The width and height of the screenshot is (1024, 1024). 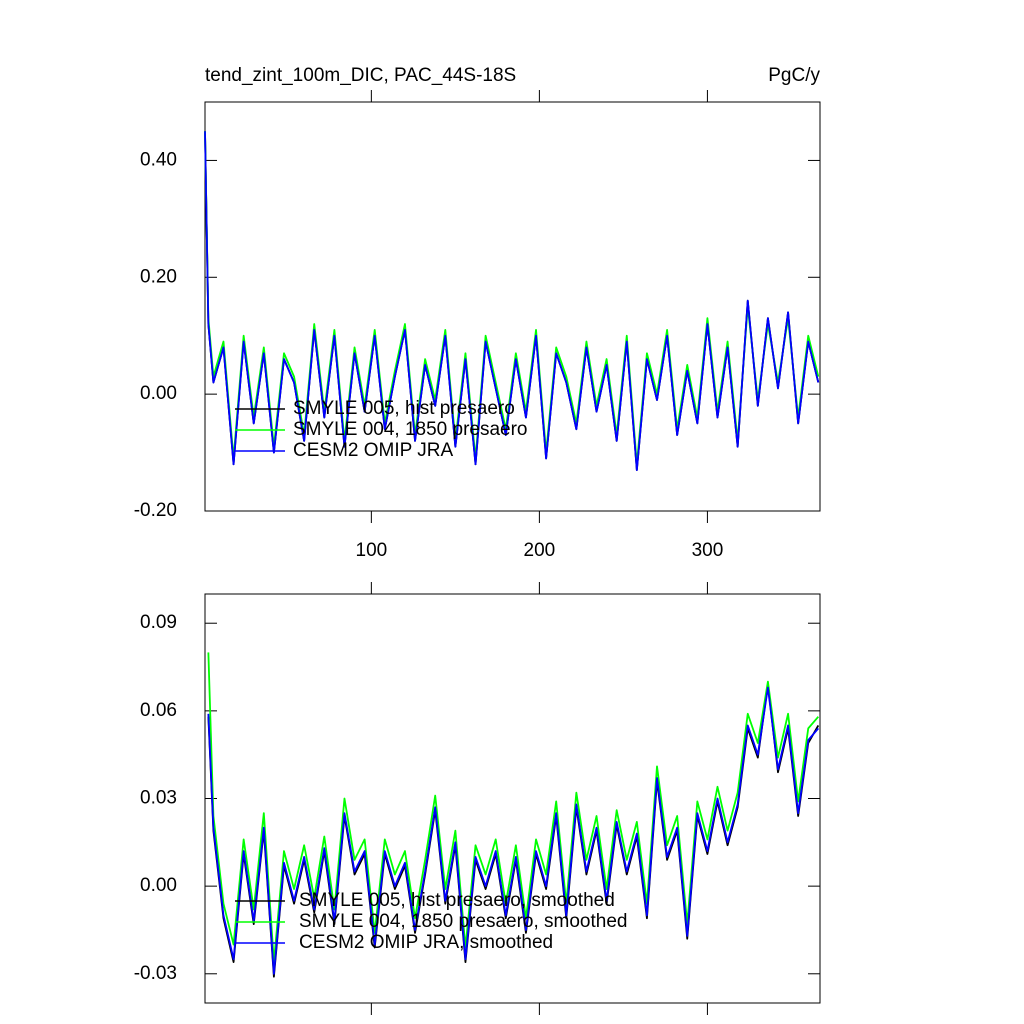 I want to click on x-tick-label: 100, so click(x=372, y=550).